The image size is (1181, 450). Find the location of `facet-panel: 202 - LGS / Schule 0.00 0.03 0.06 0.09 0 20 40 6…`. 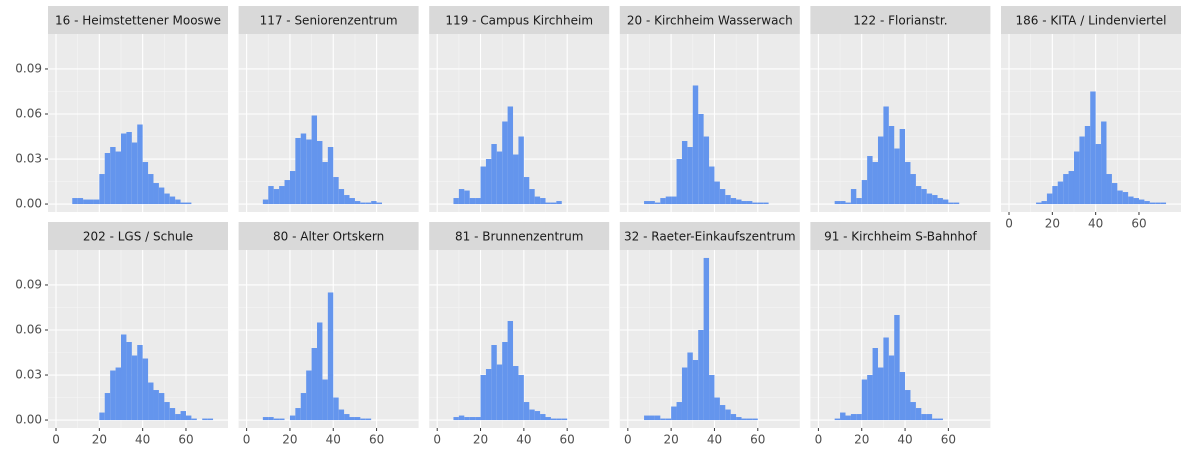

facet-panel: 202 - LGS / Schule 0.00 0.03 0.06 0.09 0 20 40 6… is located at coordinates (121, 334).